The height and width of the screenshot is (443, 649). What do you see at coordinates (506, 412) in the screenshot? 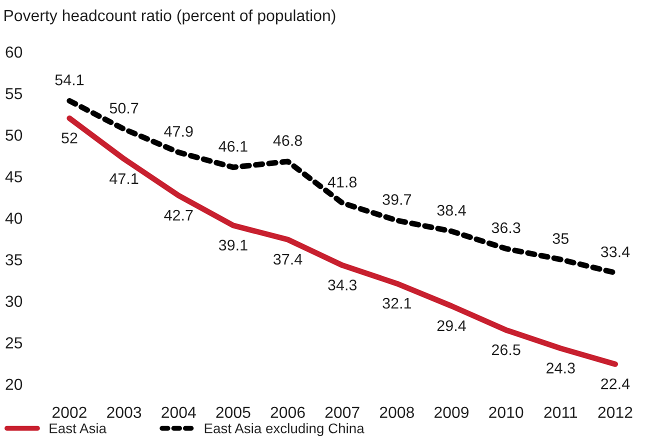
I see `x-tick-label: 2010` at bounding box center [506, 412].